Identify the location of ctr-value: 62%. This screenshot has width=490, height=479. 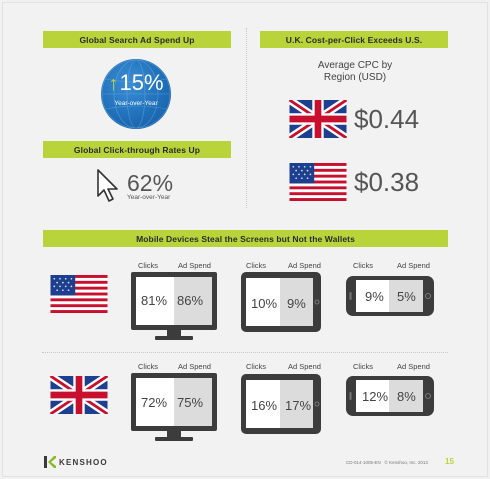
(150, 183).